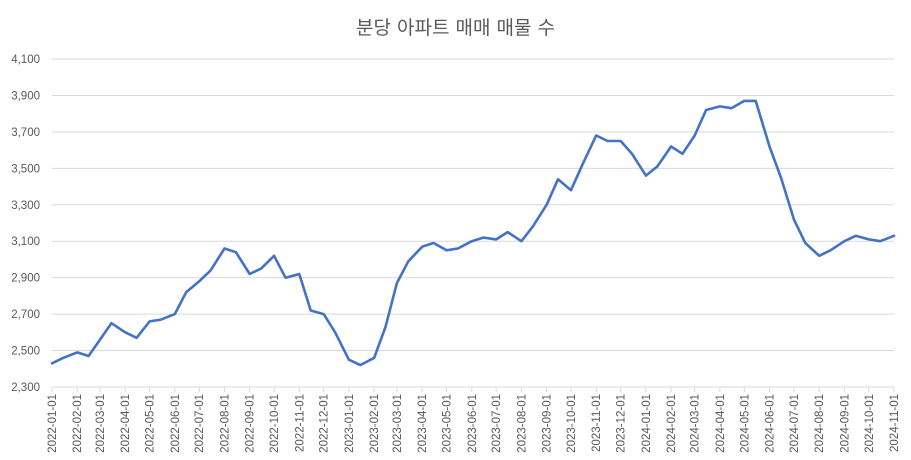  I want to click on x-tick-label: 2022-05-01, so click(151, 423).